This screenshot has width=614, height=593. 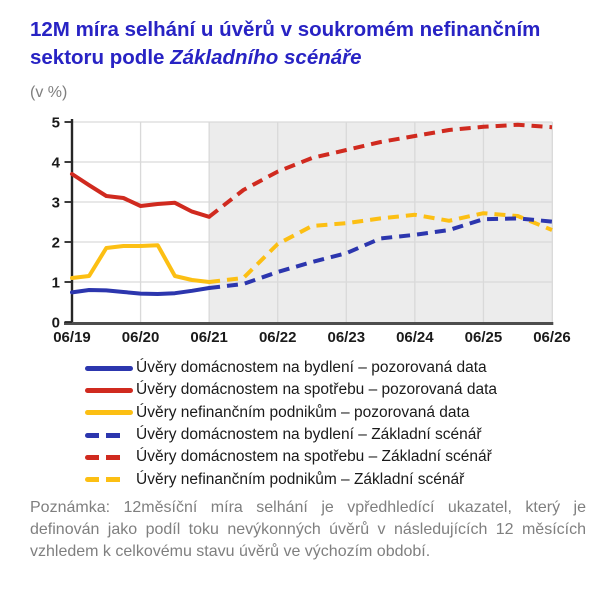 What do you see at coordinates (278, 337) in the screenshot?
I see `x-tick-label: 06/22` at bounding box center [278, 337].